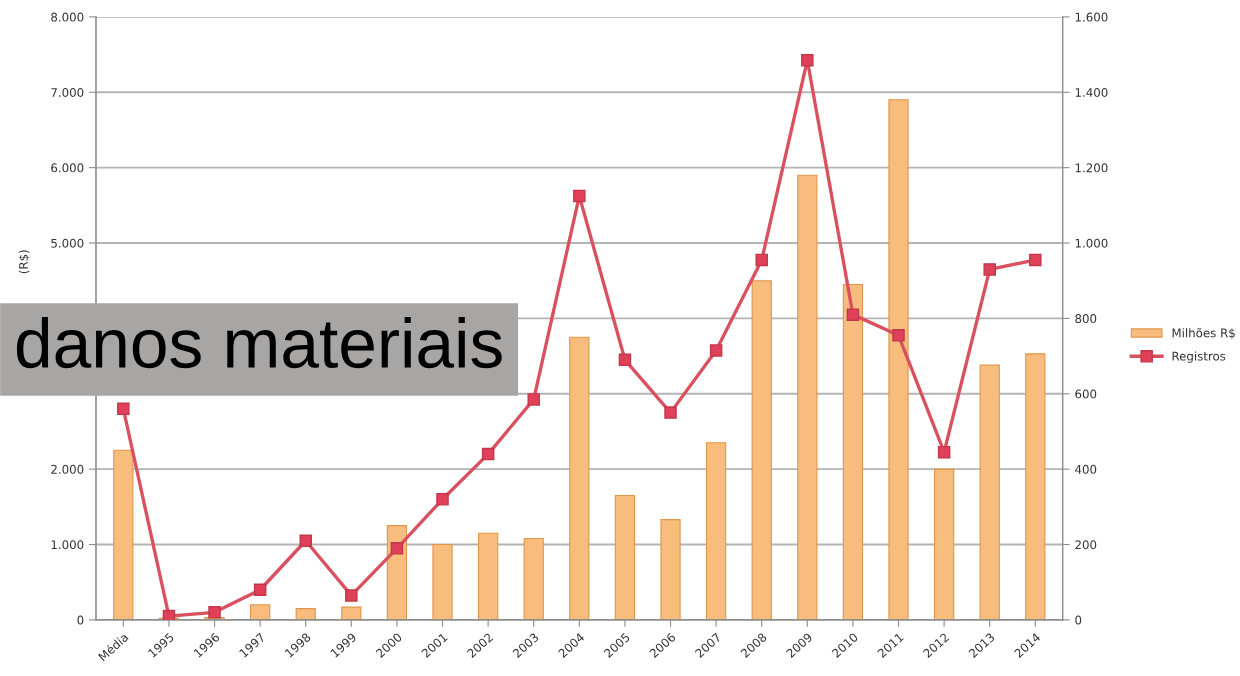  Describe the element at coordinates (259, 343) in the screenshot. I see `annotation: danos materiais` at that location.